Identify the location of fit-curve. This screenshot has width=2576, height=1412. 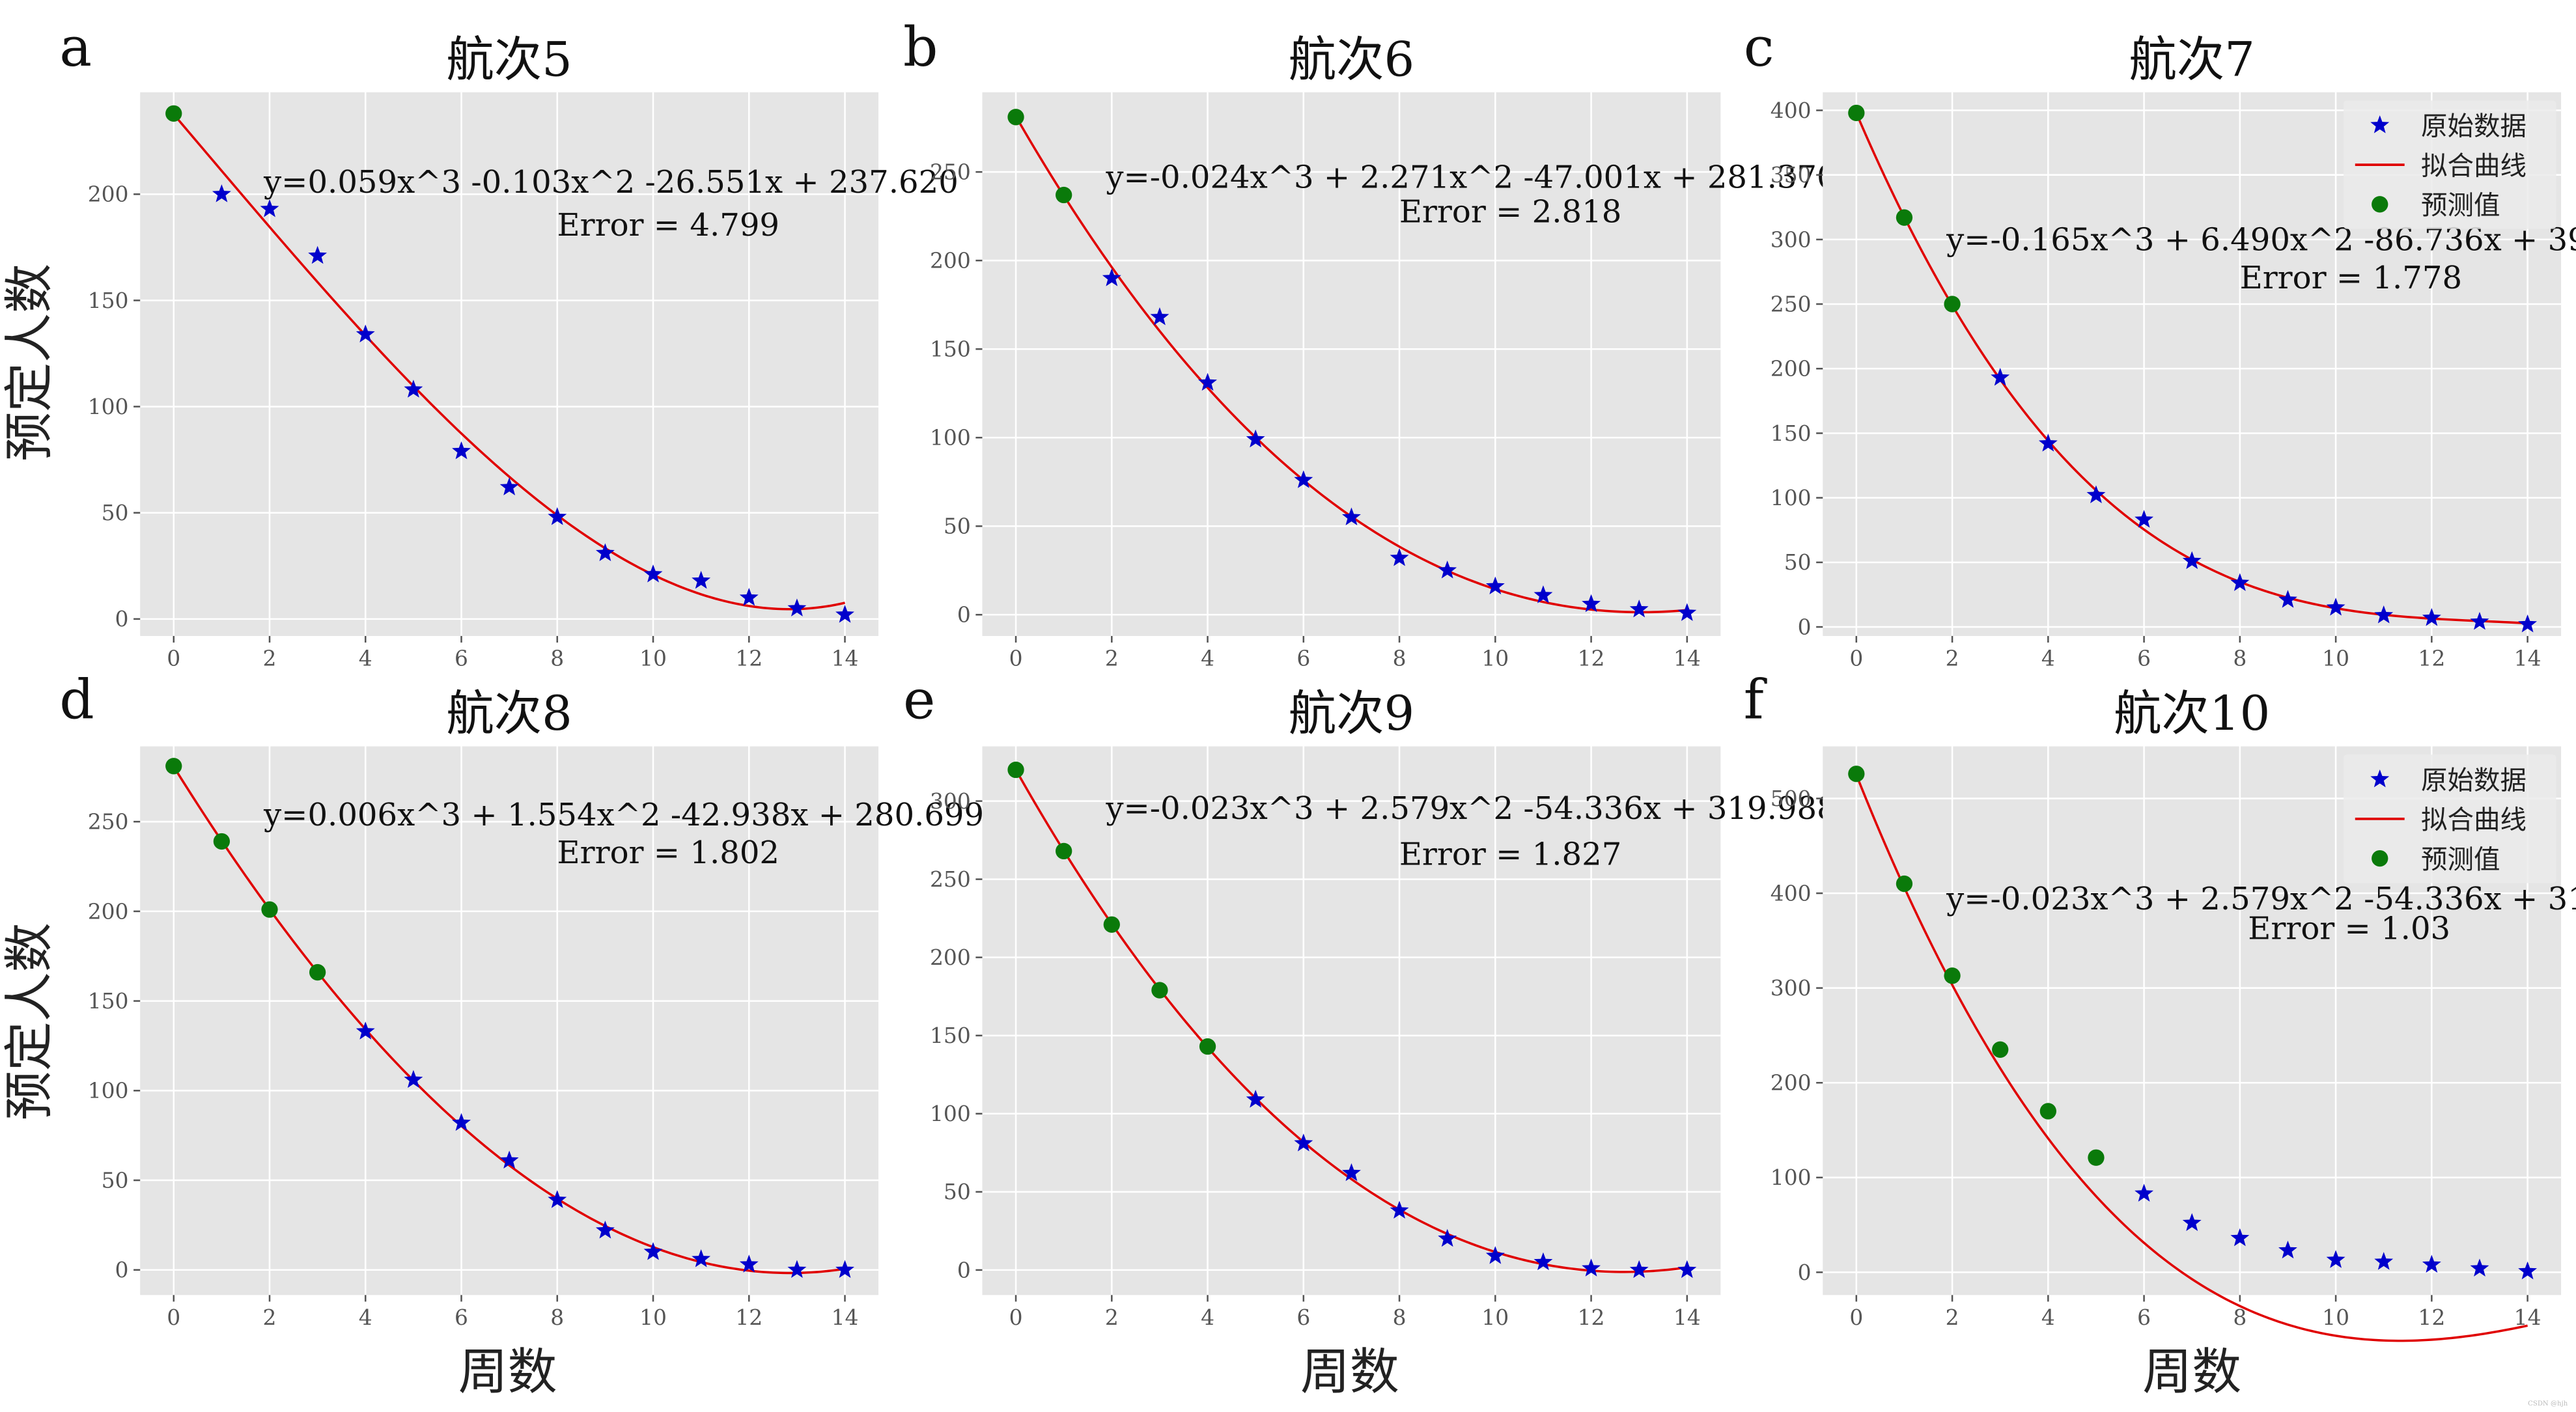
(2192, 1058).